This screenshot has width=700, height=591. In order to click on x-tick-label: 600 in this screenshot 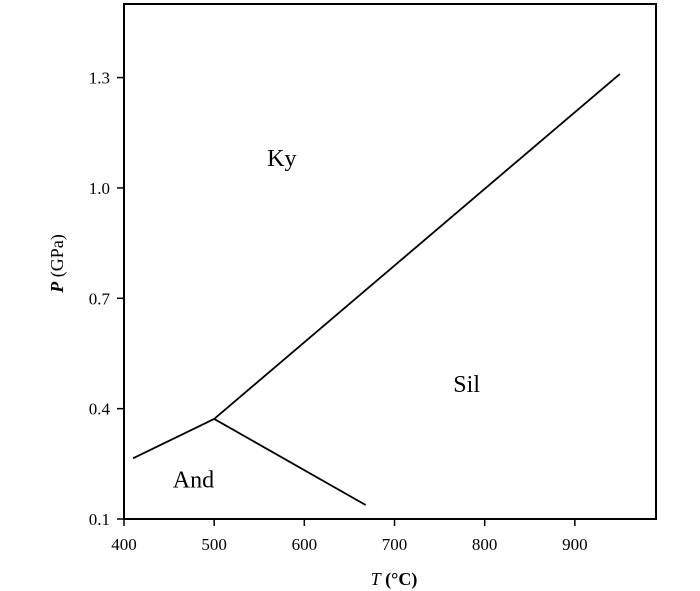, I will do `click(305, 544)`.